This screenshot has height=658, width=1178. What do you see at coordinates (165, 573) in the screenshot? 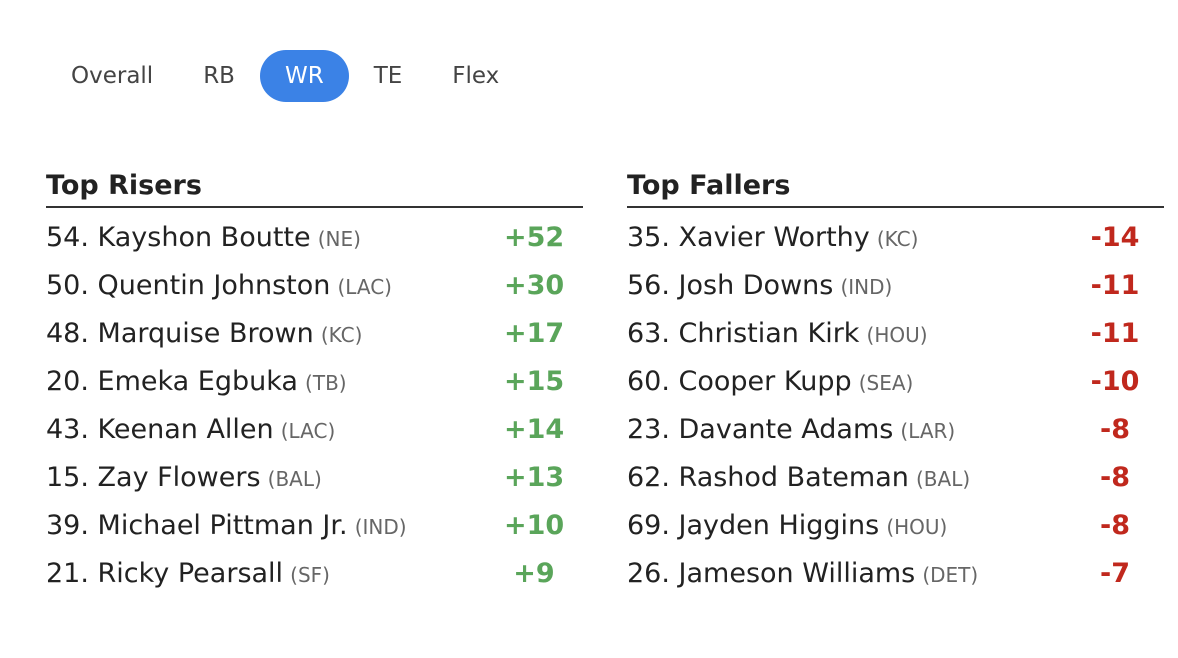
I see `player-name: 21. Ricky Pearsall` at bounding box center [165, 573].